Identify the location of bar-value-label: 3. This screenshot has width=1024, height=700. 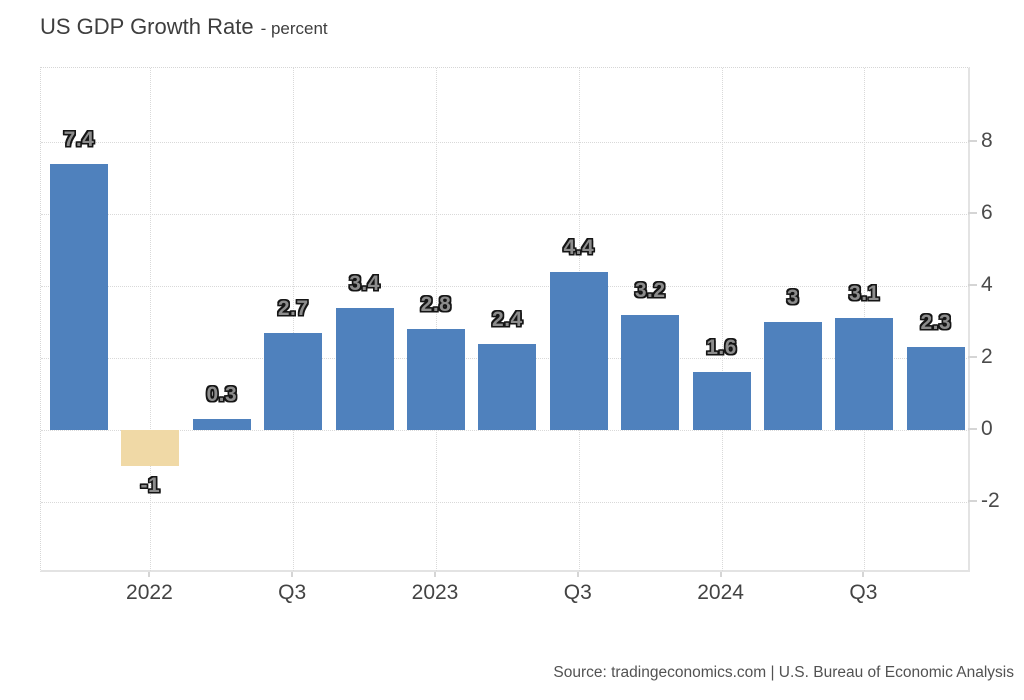
(793, 297).